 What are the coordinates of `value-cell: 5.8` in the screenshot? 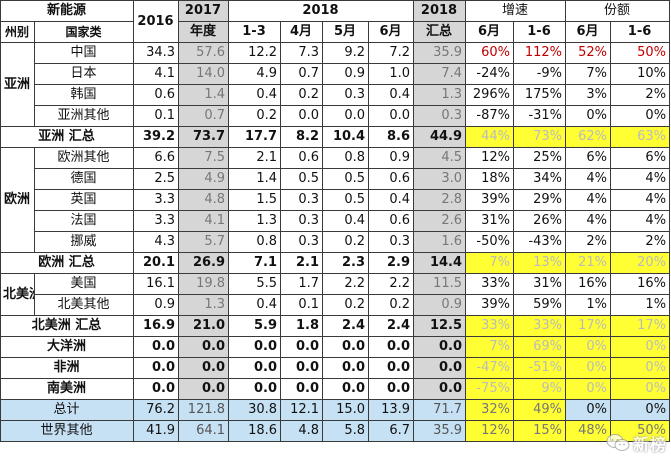 It's located at (346, 431).